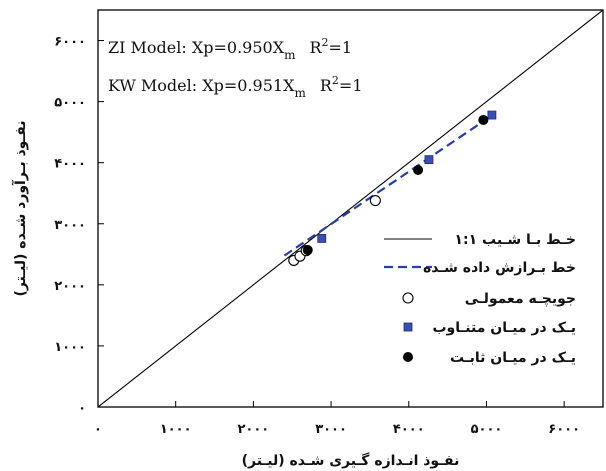  Describe the element at coordinates (82, 408) in the screenshot. I see `y-tick-label: ۰` at that location.